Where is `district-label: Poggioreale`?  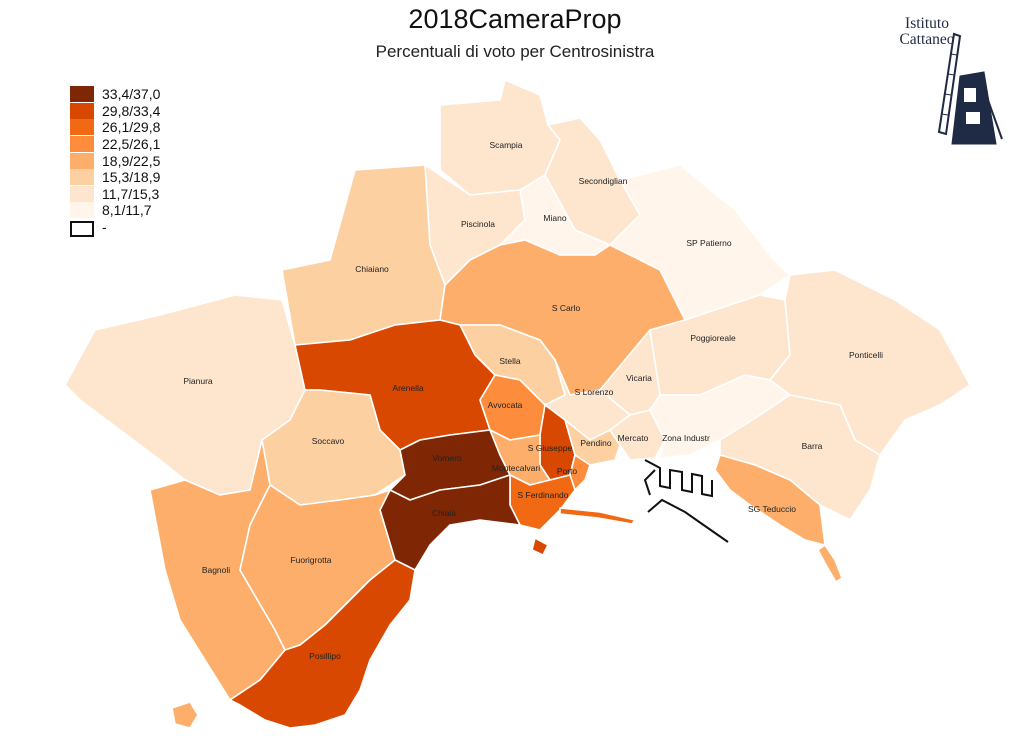 district-label: Poggioreale is located at coordinates (713, 338).